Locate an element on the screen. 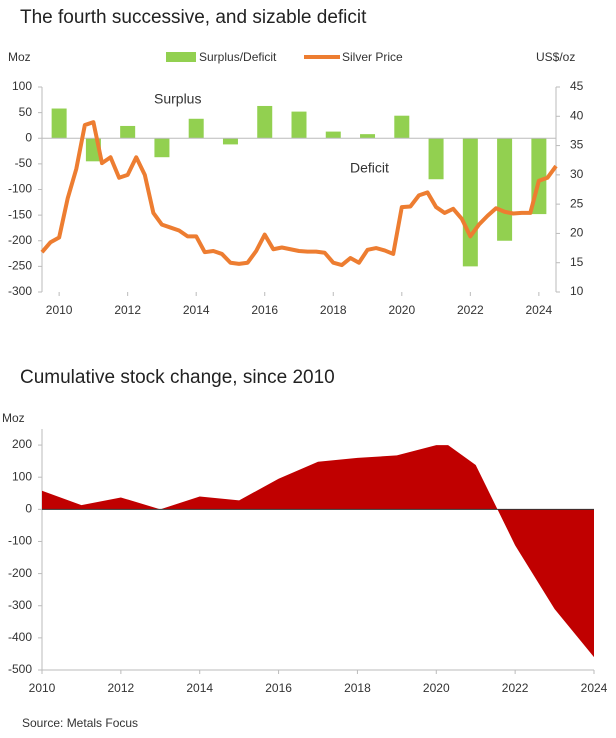 The image size is (616, 738). legend-label: Silver Price is located at coordinates (372, 57).